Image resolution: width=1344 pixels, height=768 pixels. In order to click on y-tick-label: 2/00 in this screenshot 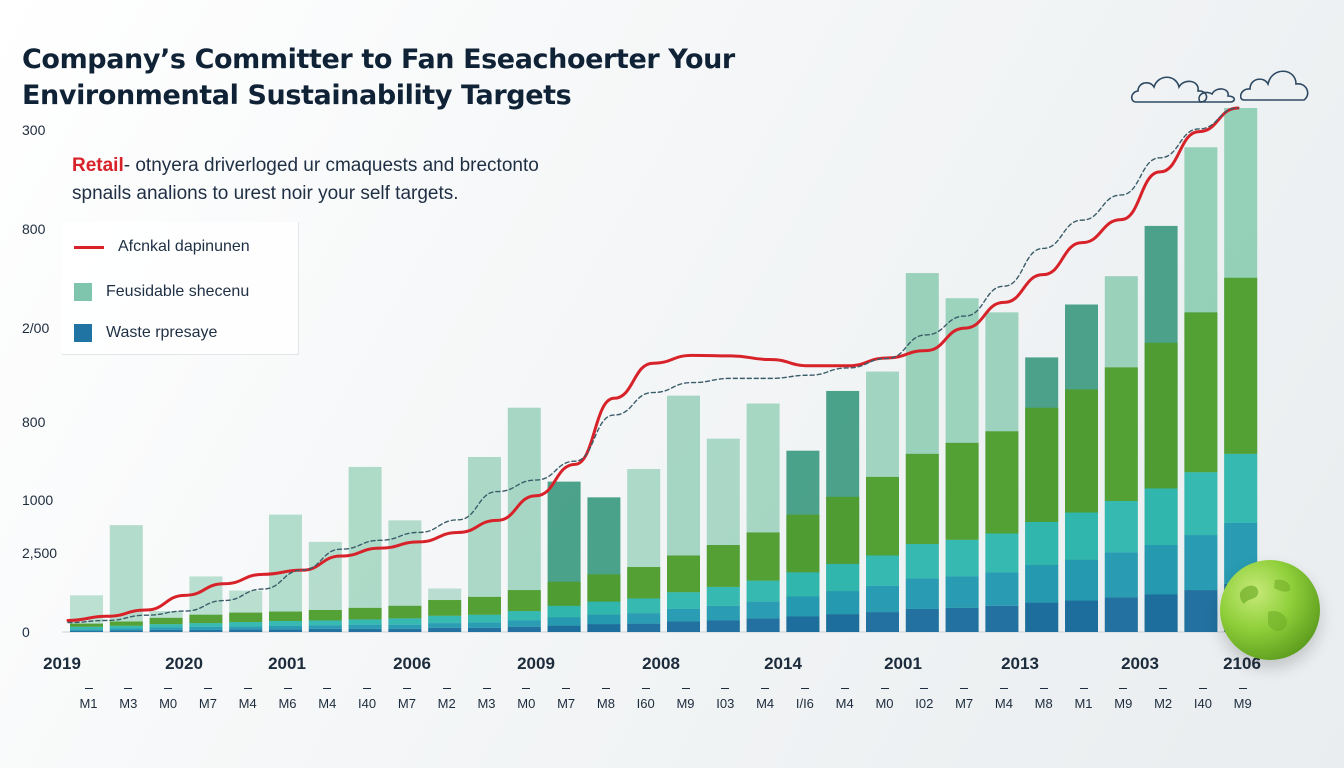, I will do `click(36, 328)`.